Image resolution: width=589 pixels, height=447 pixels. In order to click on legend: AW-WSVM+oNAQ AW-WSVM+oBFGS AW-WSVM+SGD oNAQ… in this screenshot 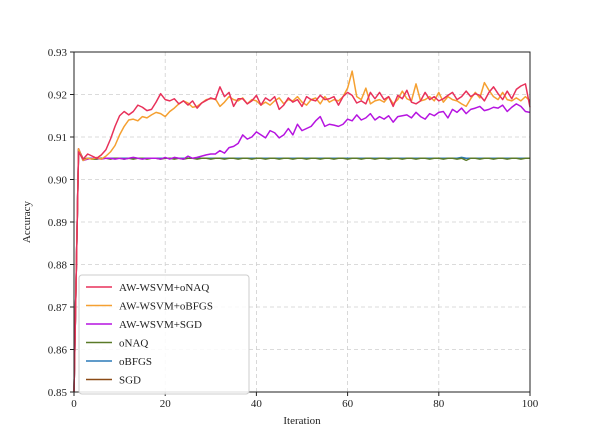, I will do `click(164, 334)`.